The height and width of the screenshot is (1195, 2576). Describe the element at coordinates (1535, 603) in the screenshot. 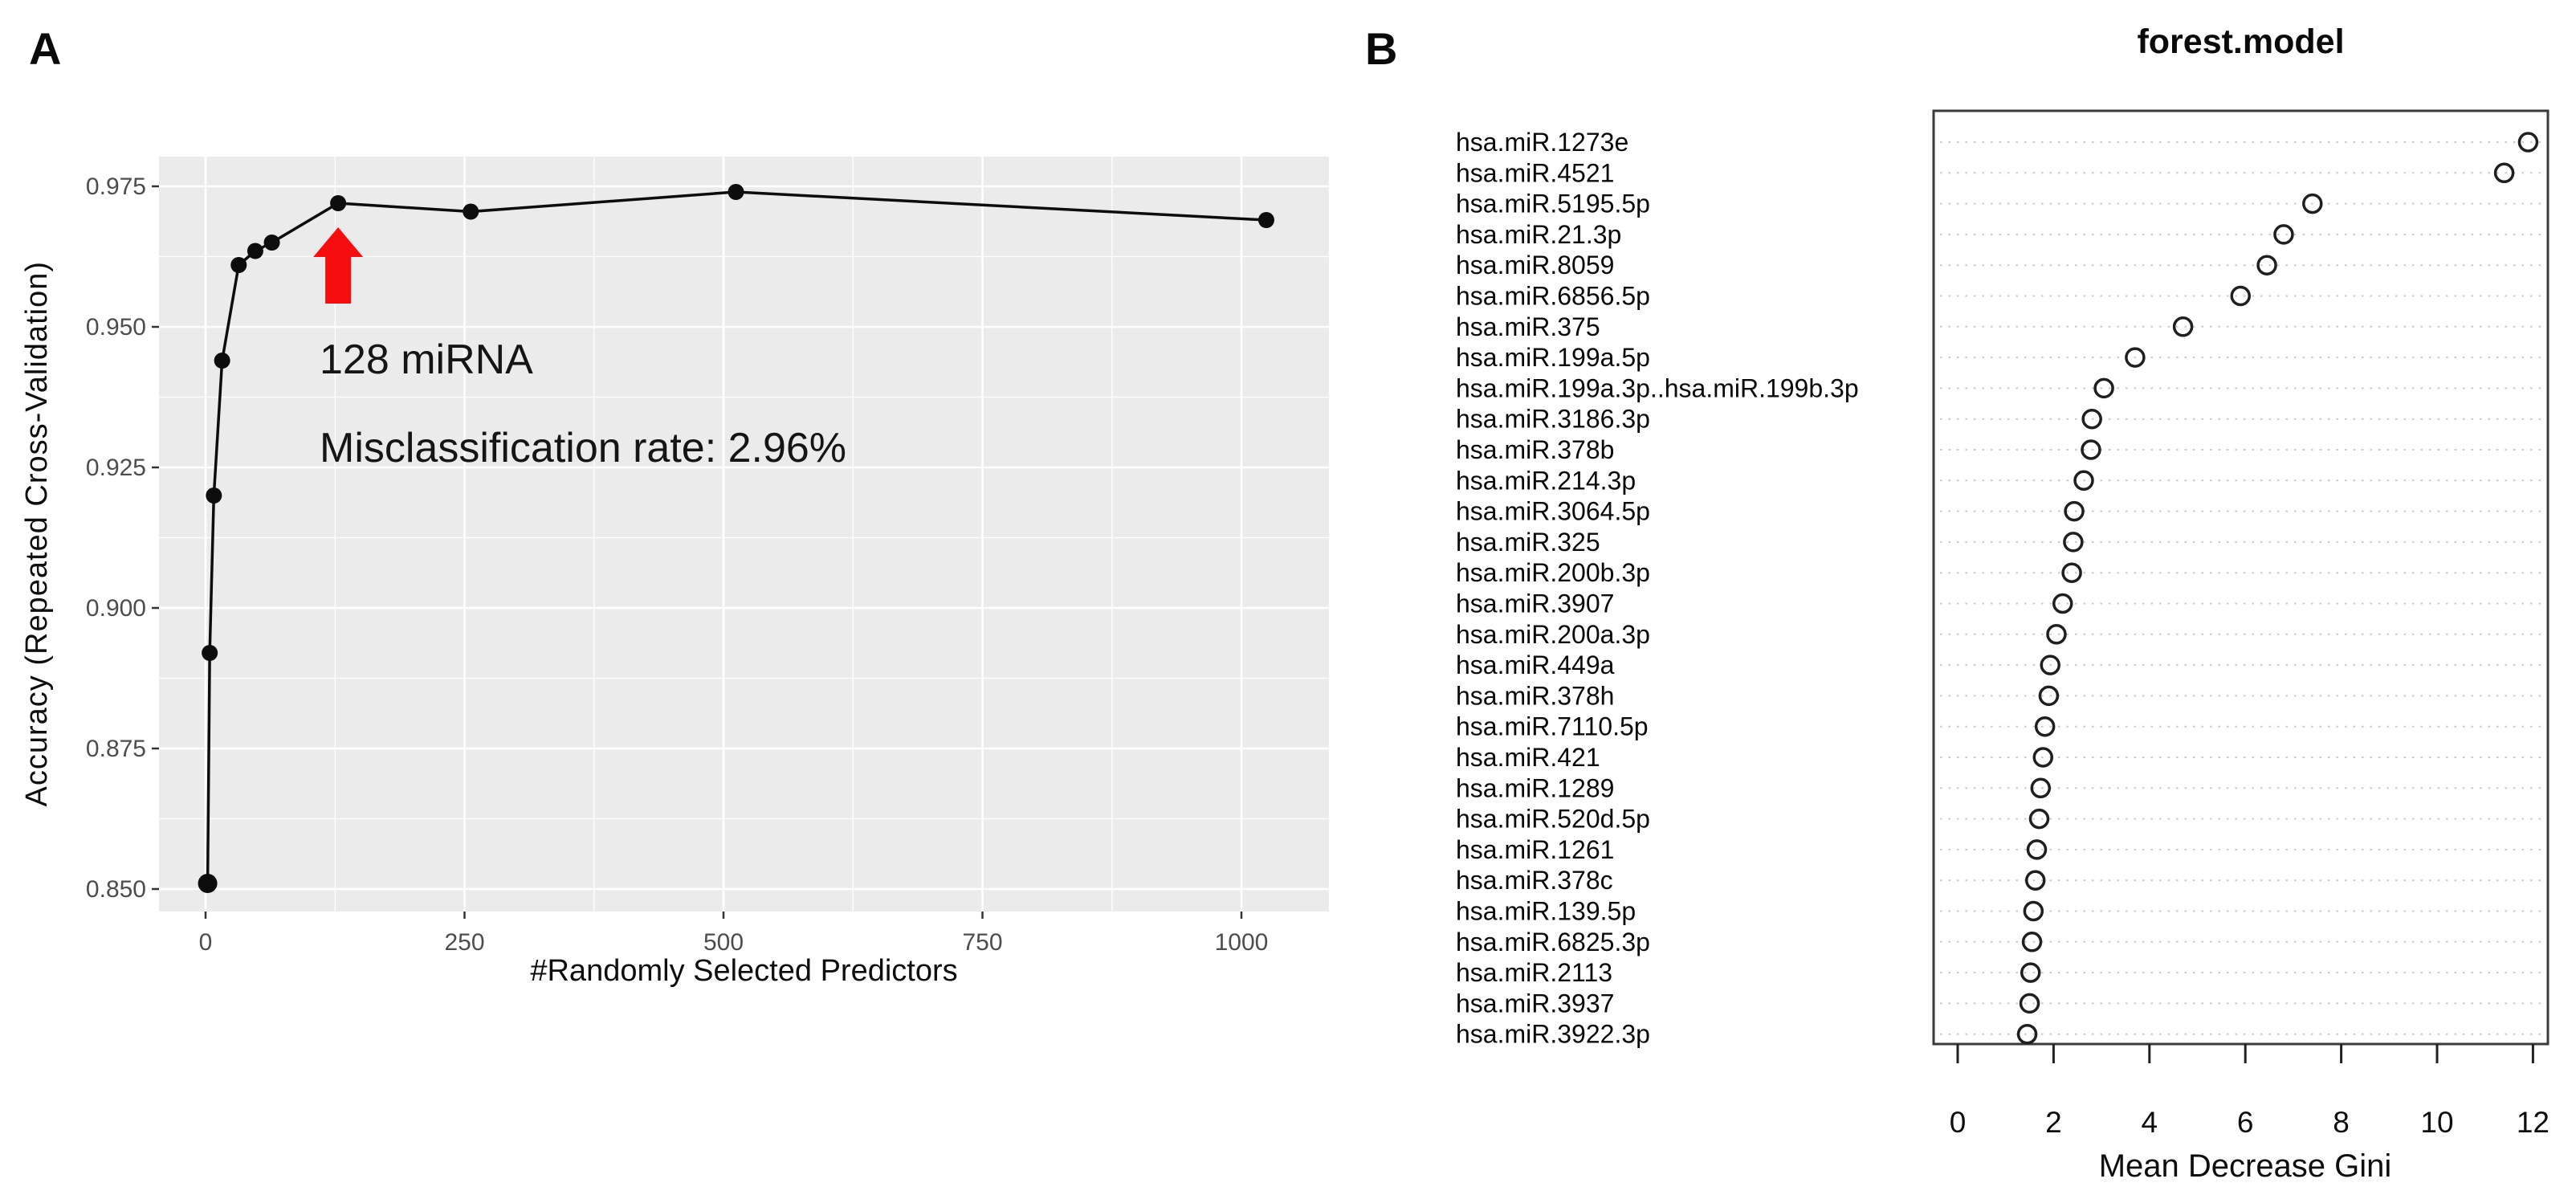

I see `mirna-label: hsa.miR.3907` at that location.